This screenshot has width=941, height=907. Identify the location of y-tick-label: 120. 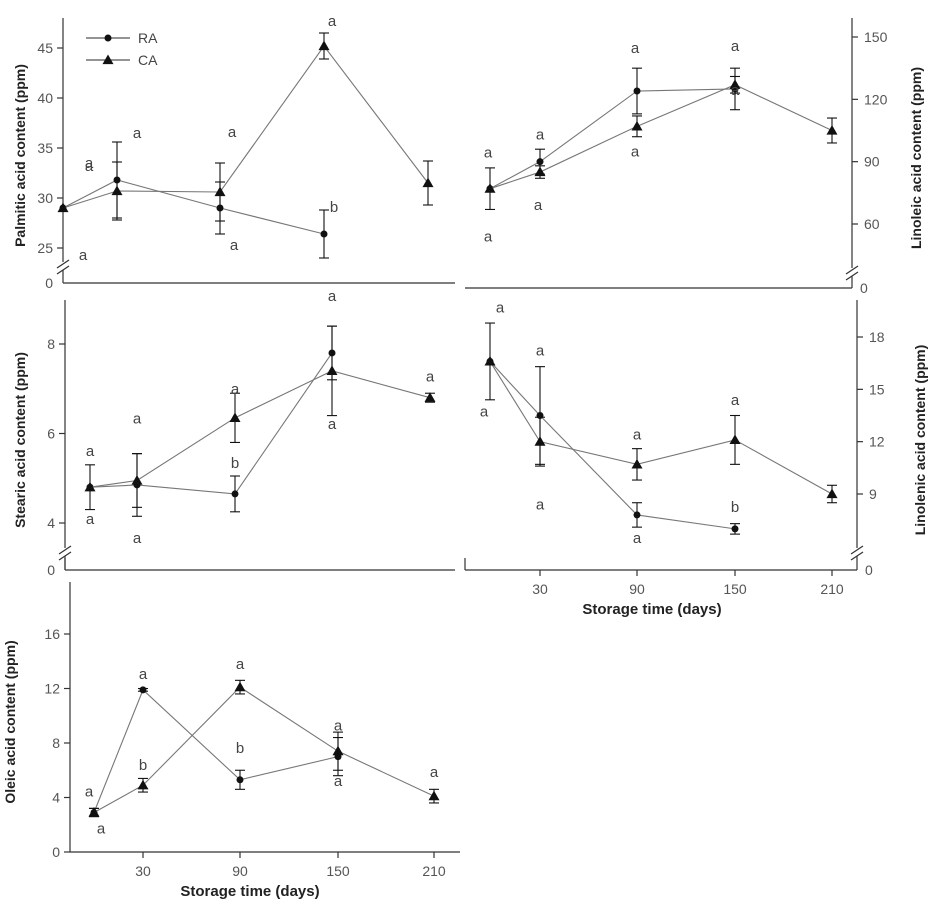
(876, 99).